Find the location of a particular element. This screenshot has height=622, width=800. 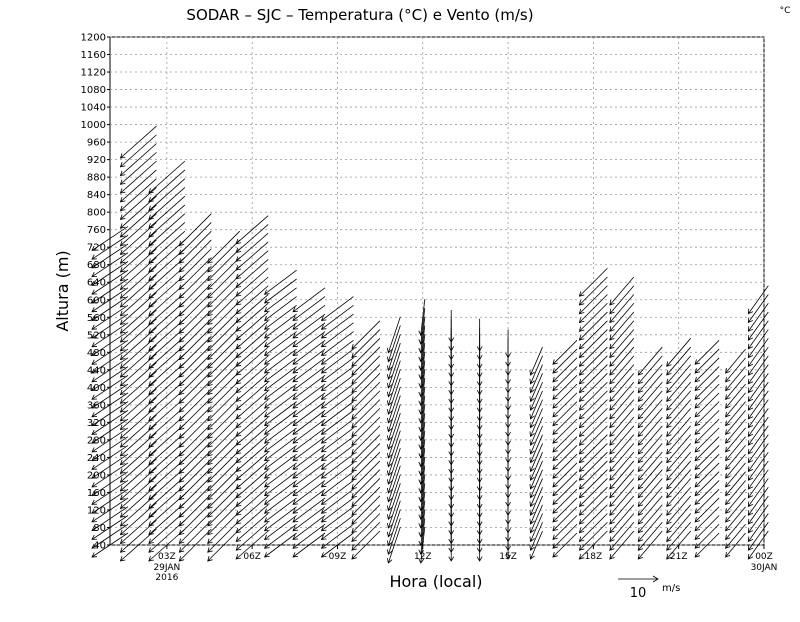

y-tick-label: 960 is located at coordinates (96, 143).